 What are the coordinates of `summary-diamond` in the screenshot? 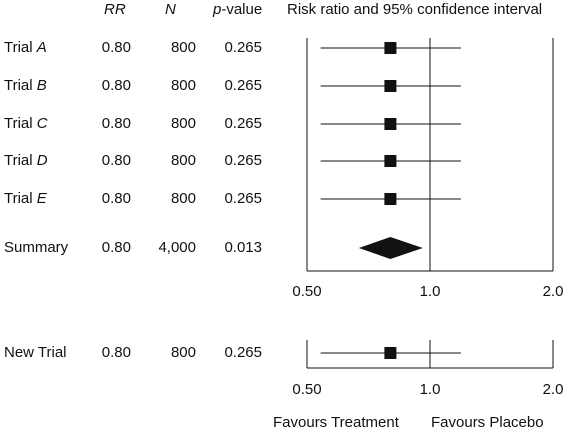 It's located at (391, 248).